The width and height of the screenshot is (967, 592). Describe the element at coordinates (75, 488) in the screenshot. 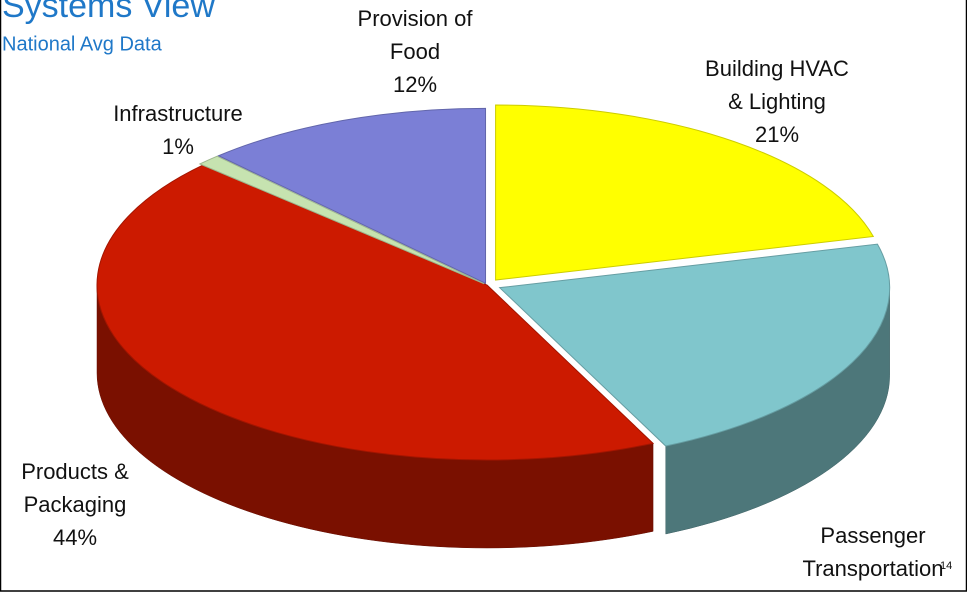

I see `slice-label: Products & Packaging` at that location.